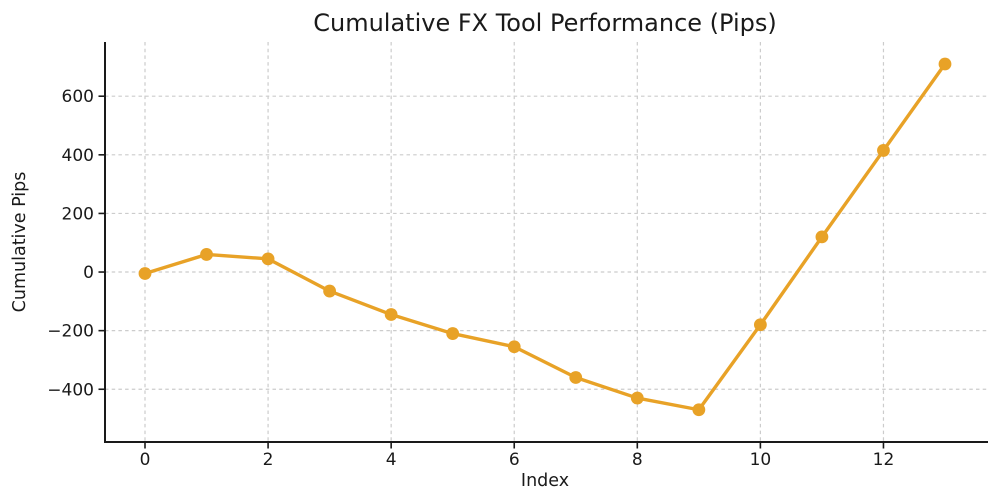 Image resolution: width=1000 pixels, height=494 pixels. I want to click on x-tick-label: 4, so click(391, 460).